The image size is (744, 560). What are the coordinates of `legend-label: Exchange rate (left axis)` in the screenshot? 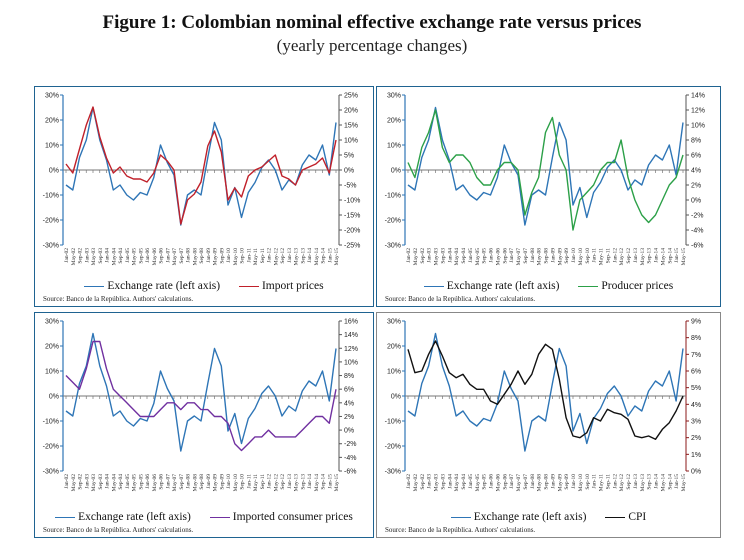 It's located at (164, 286).